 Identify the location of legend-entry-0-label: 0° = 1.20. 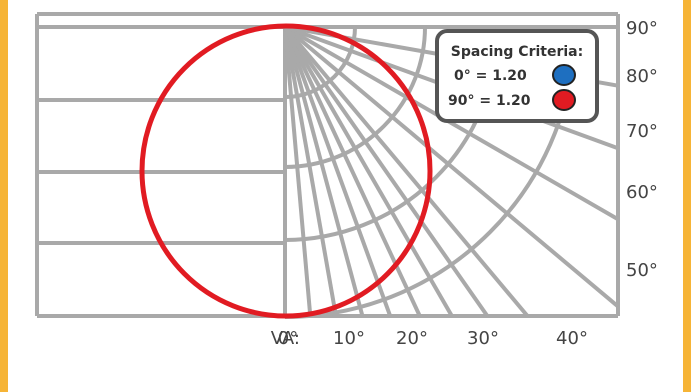
(490, 76).